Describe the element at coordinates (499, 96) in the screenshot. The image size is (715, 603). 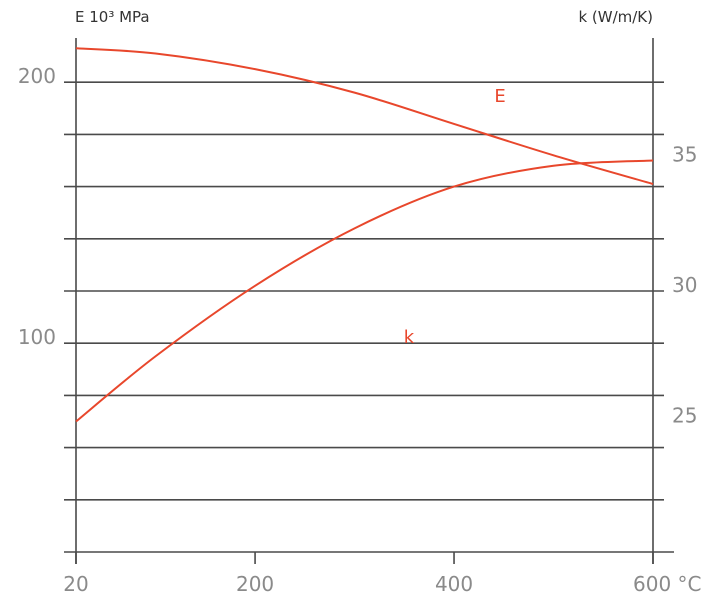
I see `series-label-e: E` at that location.